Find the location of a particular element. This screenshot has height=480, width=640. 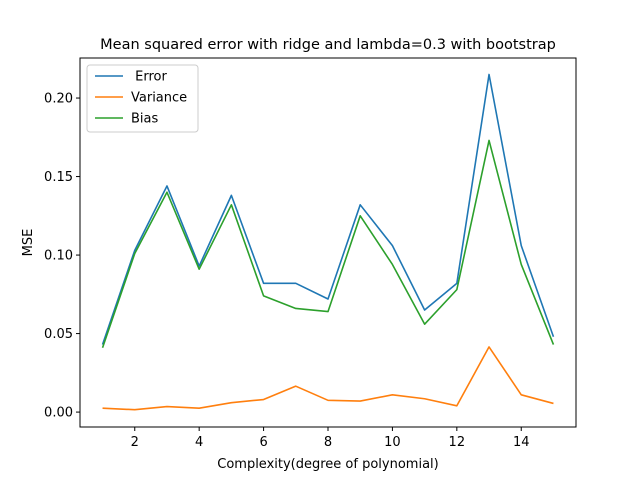

x-axis-ticks: 2 4 6 8 10 12 14 is located at coordinates (330, 438).